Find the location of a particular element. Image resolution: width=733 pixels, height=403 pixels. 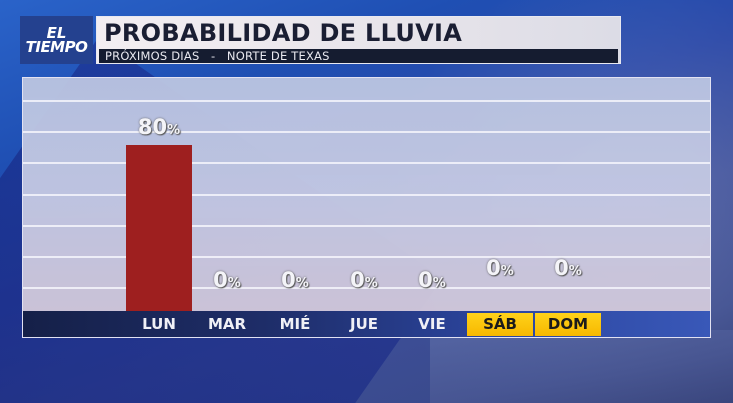

chart-subtitle: PRÓXIMOS DIAS - NORTE DE TEXAS is located at coordinates (358, 56).